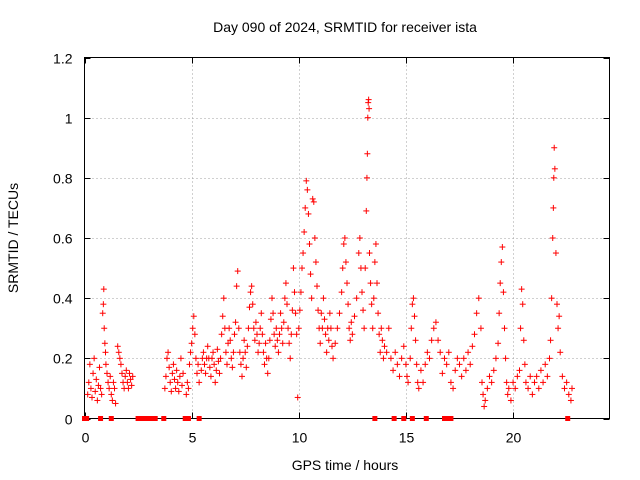  I want to click on y-tick-label: 0.4, so click(63, 299).